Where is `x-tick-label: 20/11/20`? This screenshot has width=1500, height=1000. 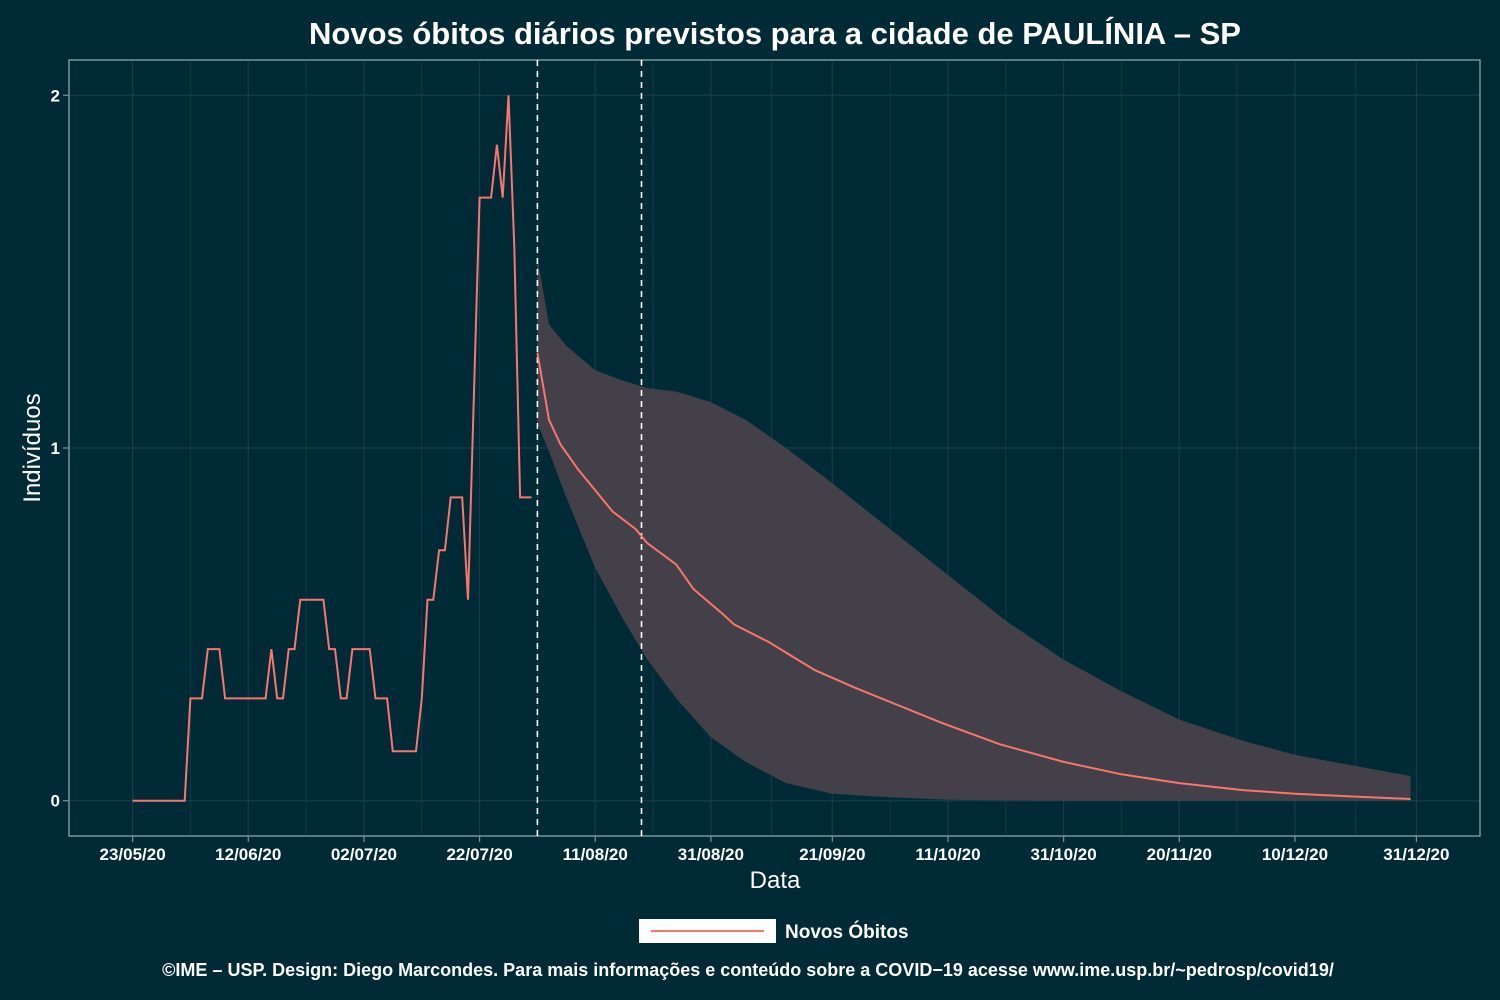
x-tick-label: 20/11/20 is located at coordinates (1179, 854).